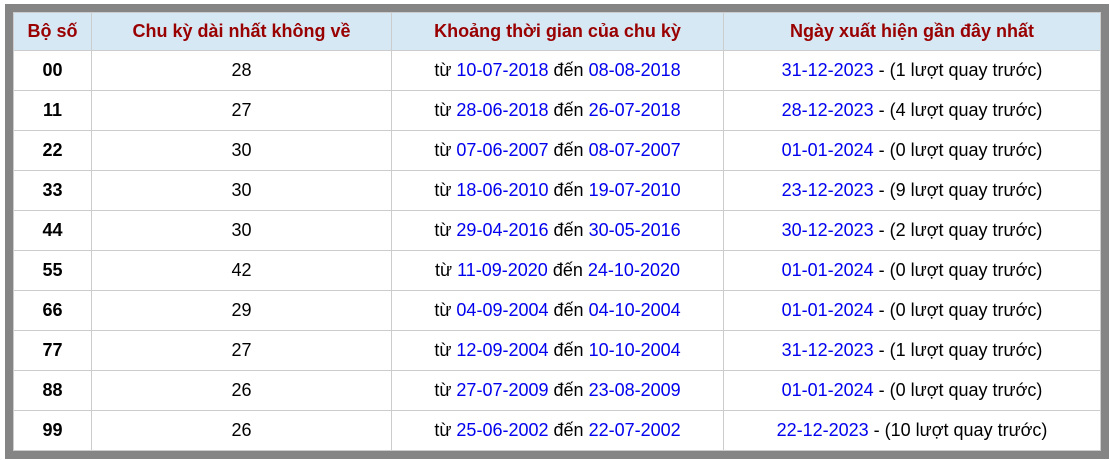 The height and width of the screenshot is (460, 1110). Describe the element at coordinates (634, 310) in the screenshot. I see `to-date-link: 04-10-2004` at that location.